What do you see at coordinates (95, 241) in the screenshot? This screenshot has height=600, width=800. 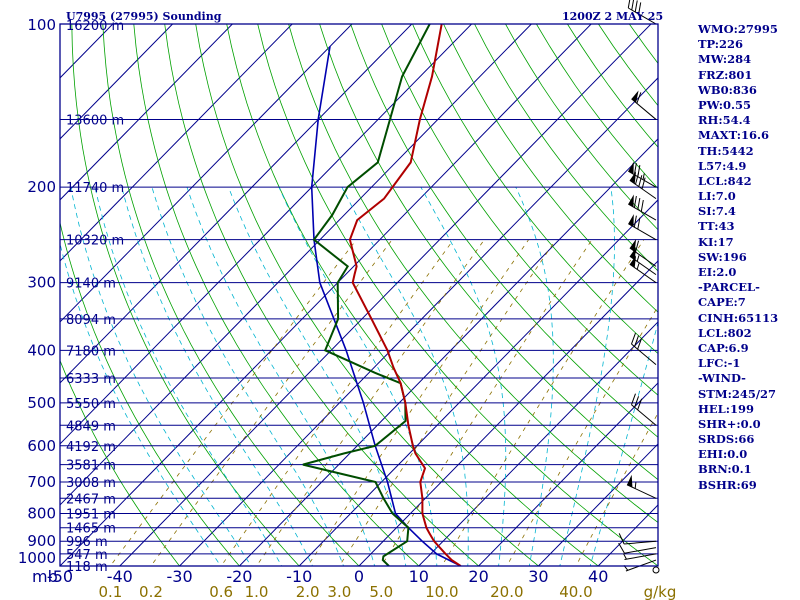 I see `height-level-label: 10320 m` at bounding box center [95, 241].